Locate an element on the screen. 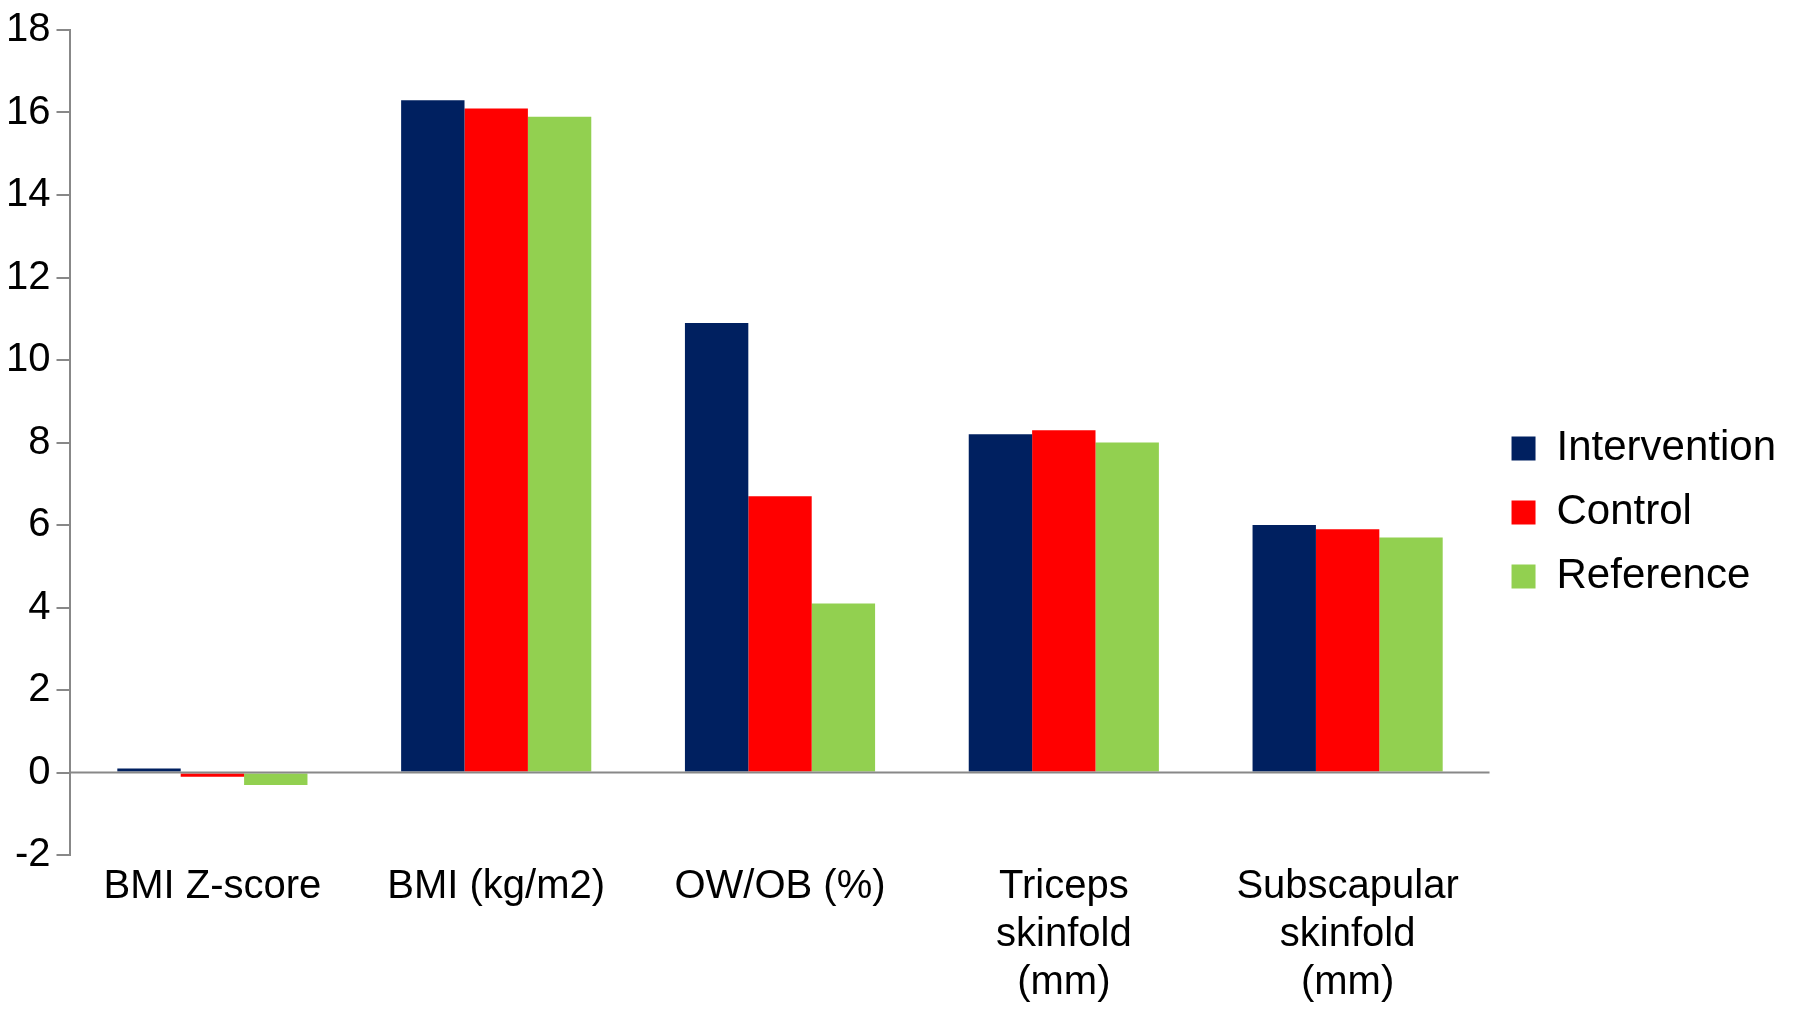  y-tick-label: 12 is located at coordinates (28, 274).